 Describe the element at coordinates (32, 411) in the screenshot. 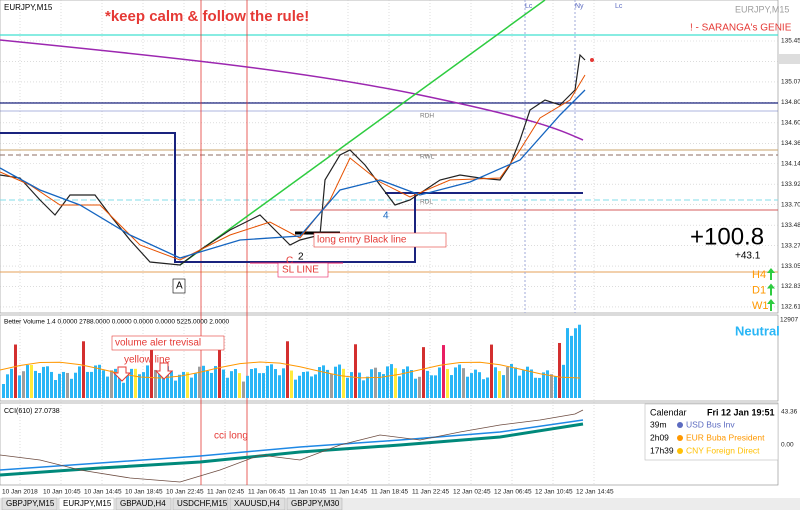

I see `cci-label: CCI(610) 27.0738` at that location.